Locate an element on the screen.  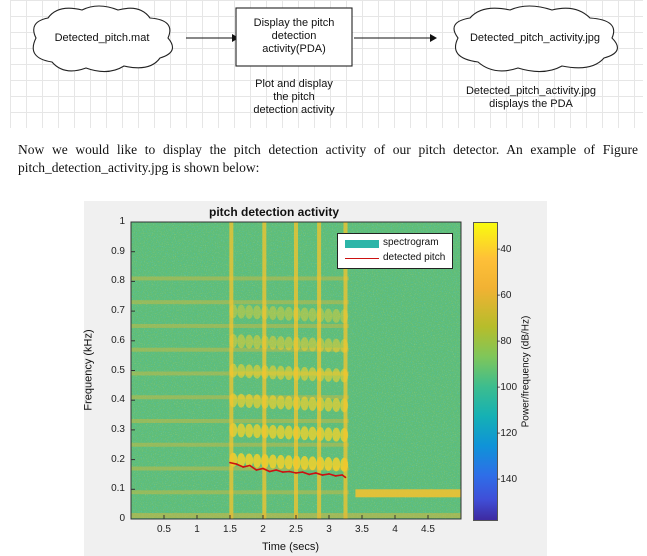
process-caption-line-1: Plot and display is located at coordinates (294, 84).